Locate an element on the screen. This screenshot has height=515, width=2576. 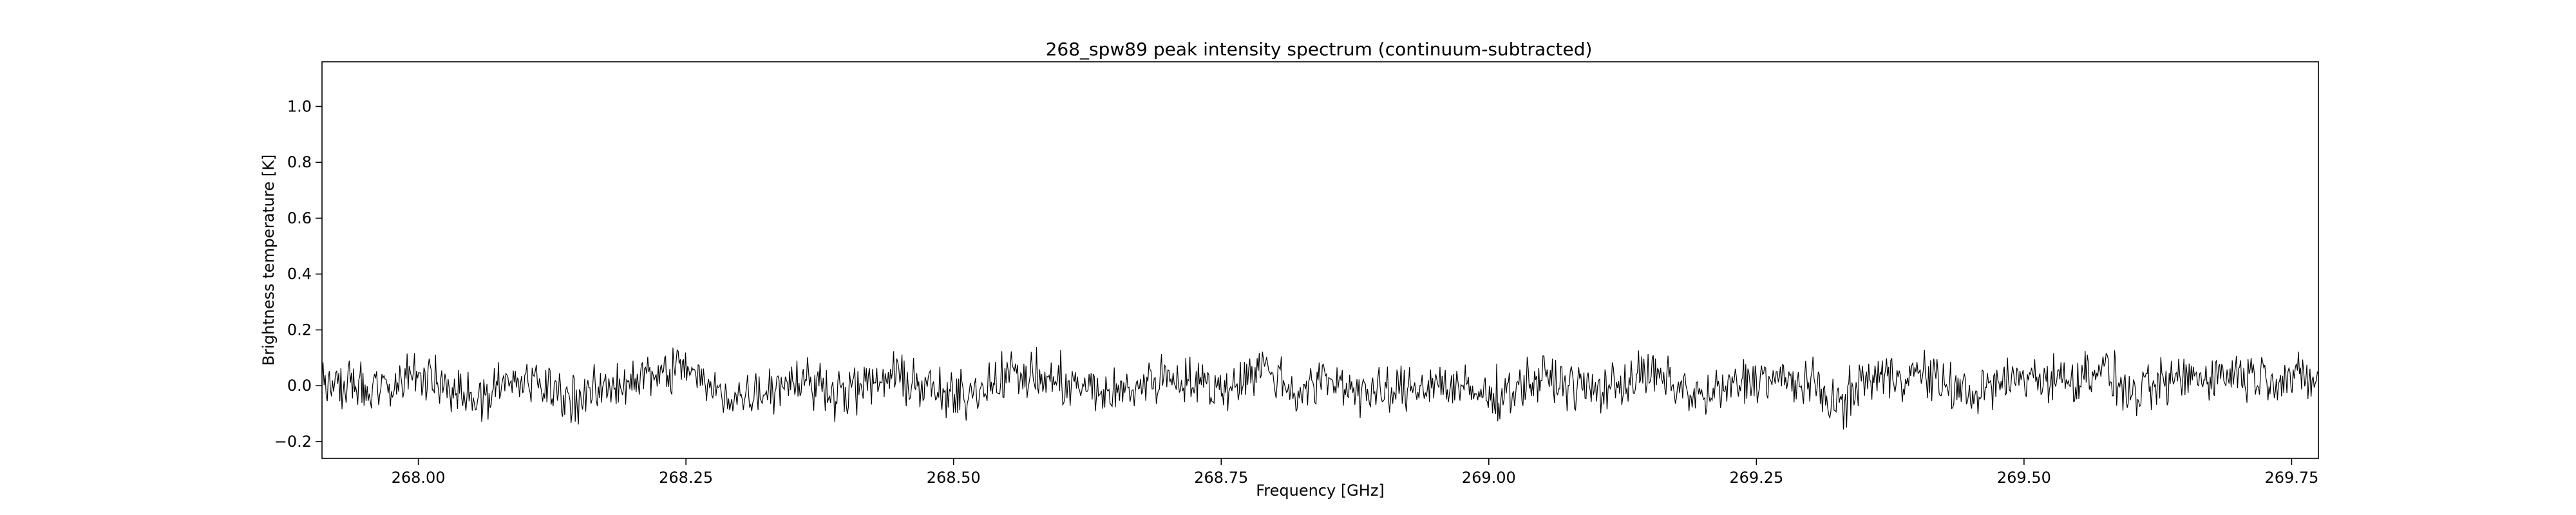
x-tick-label: 269.25 is located at coordinates (1756, 478).